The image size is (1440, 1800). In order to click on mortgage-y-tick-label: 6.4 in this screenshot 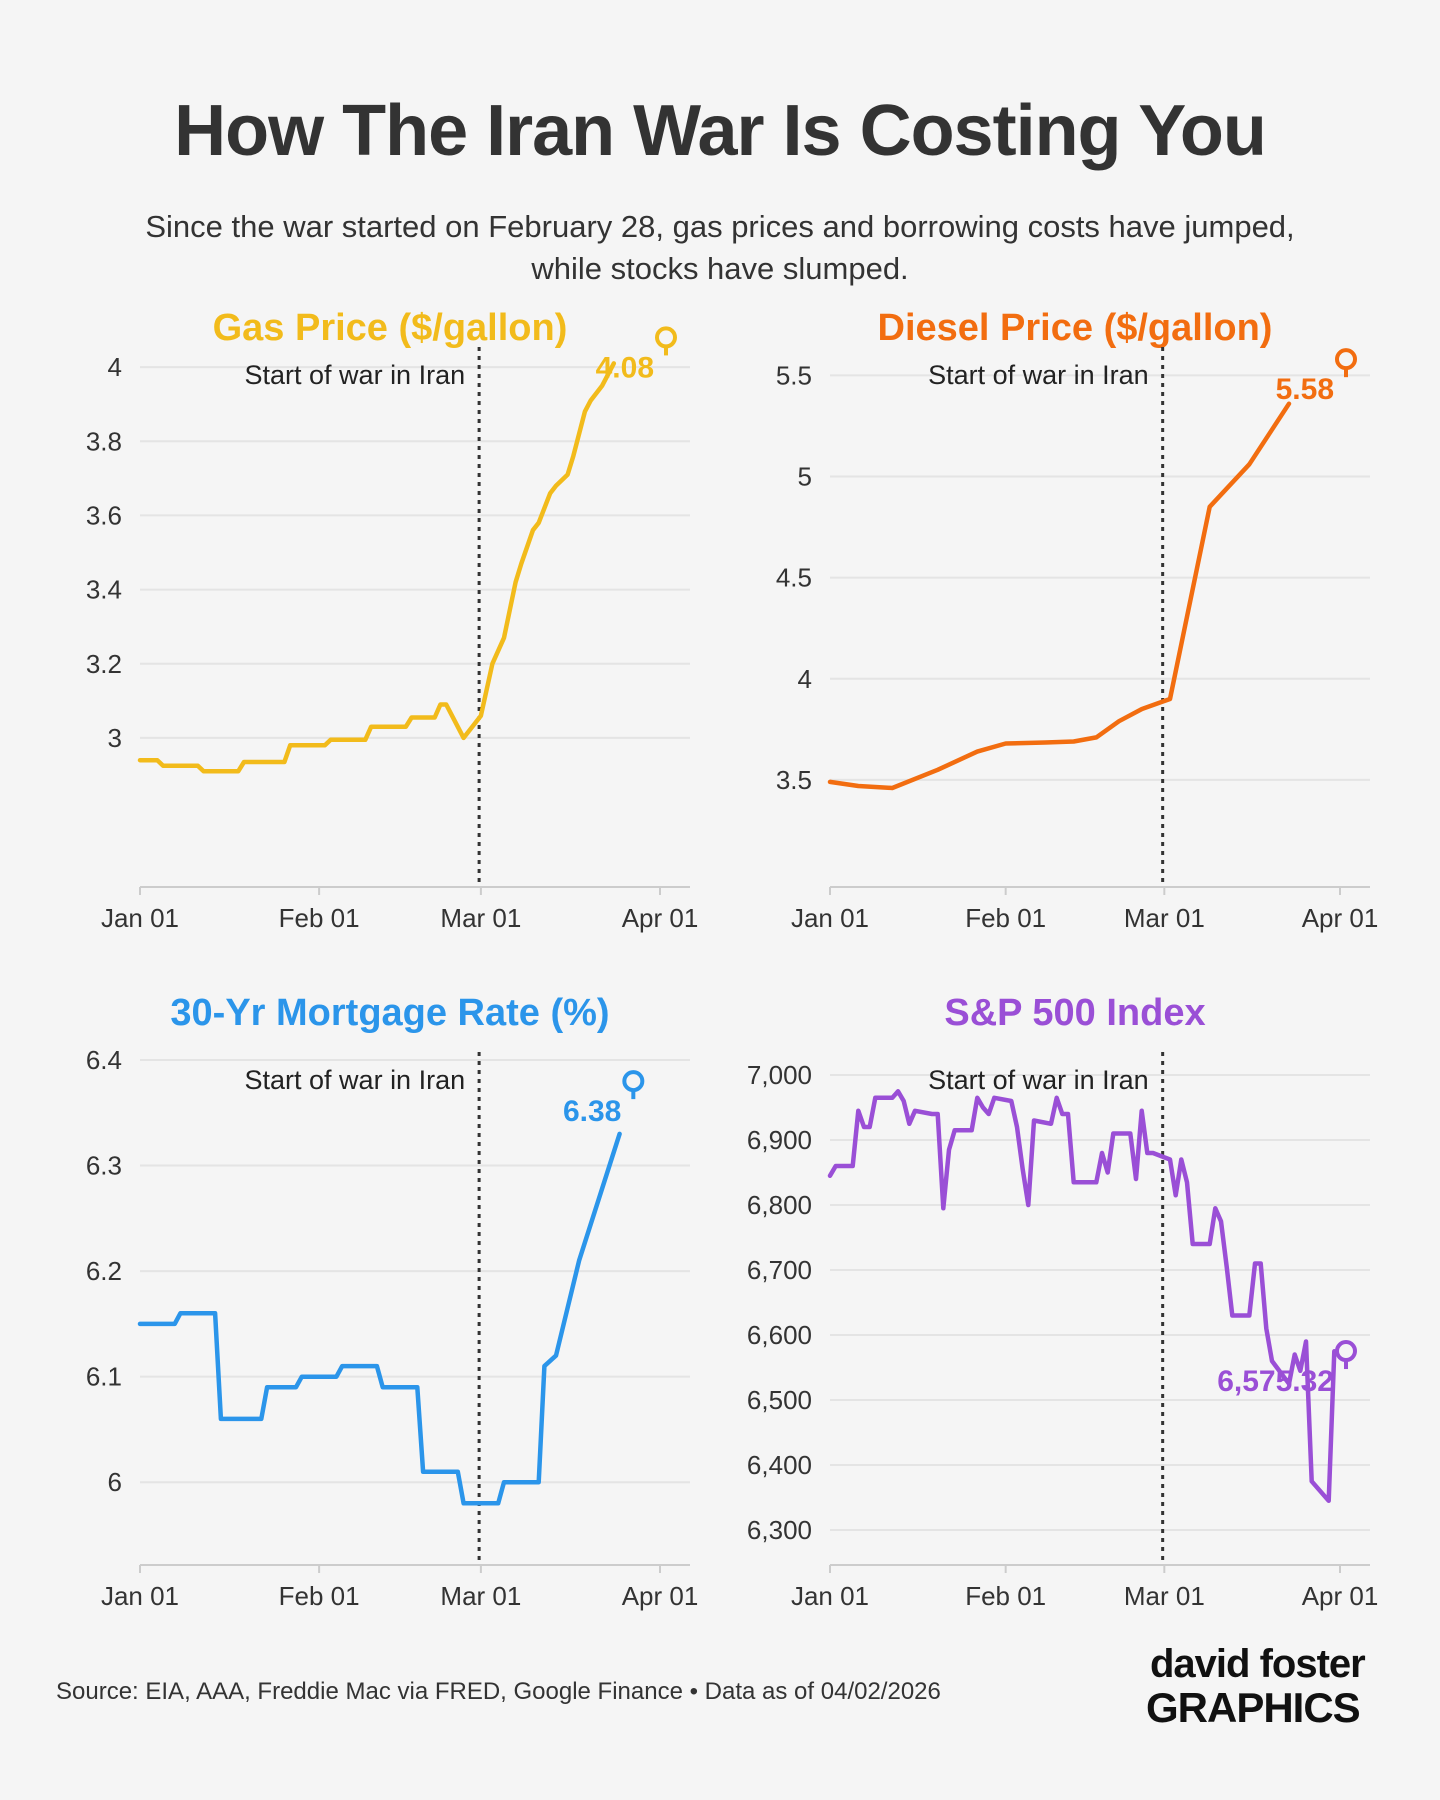, I will do `click(104, 1060)`.